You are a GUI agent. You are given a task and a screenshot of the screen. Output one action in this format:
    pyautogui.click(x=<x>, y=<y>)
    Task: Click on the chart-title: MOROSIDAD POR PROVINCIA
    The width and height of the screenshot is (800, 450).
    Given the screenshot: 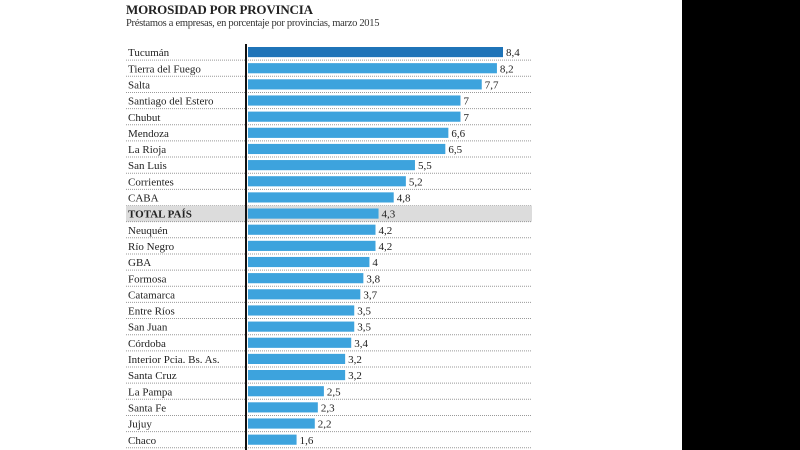 What is the action you would take?
    pyautogui.click(x=219, y=9)
    